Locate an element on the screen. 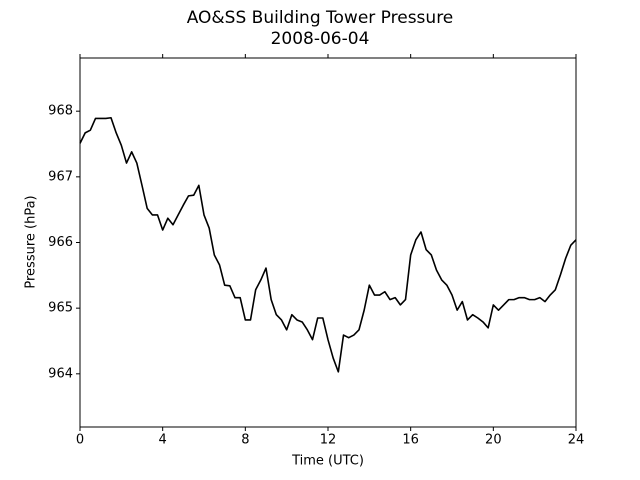 The height and width of the screenshot is (480, 640). x-tick-label: 8 is located at coordinates (245, 440).